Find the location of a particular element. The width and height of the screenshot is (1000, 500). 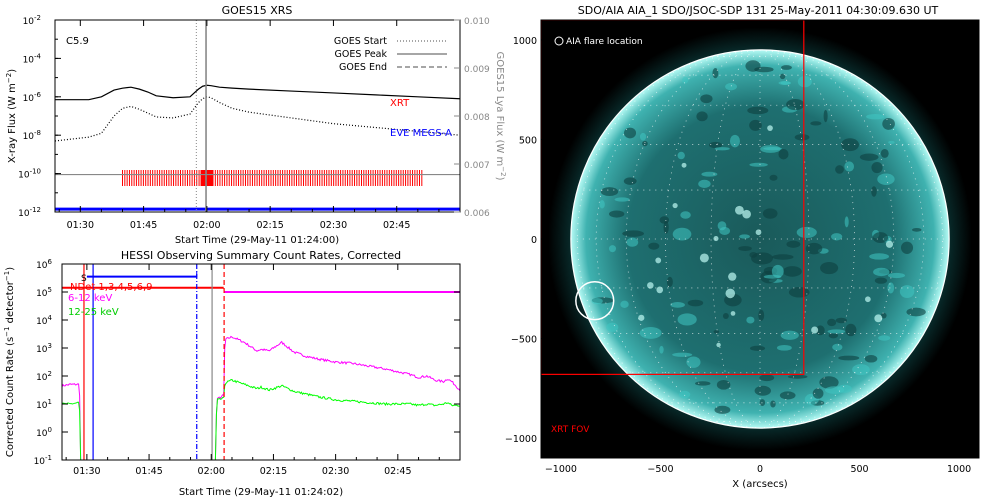

hessi-y-tick-label: 10¹ is located at coordinates (44, 404).